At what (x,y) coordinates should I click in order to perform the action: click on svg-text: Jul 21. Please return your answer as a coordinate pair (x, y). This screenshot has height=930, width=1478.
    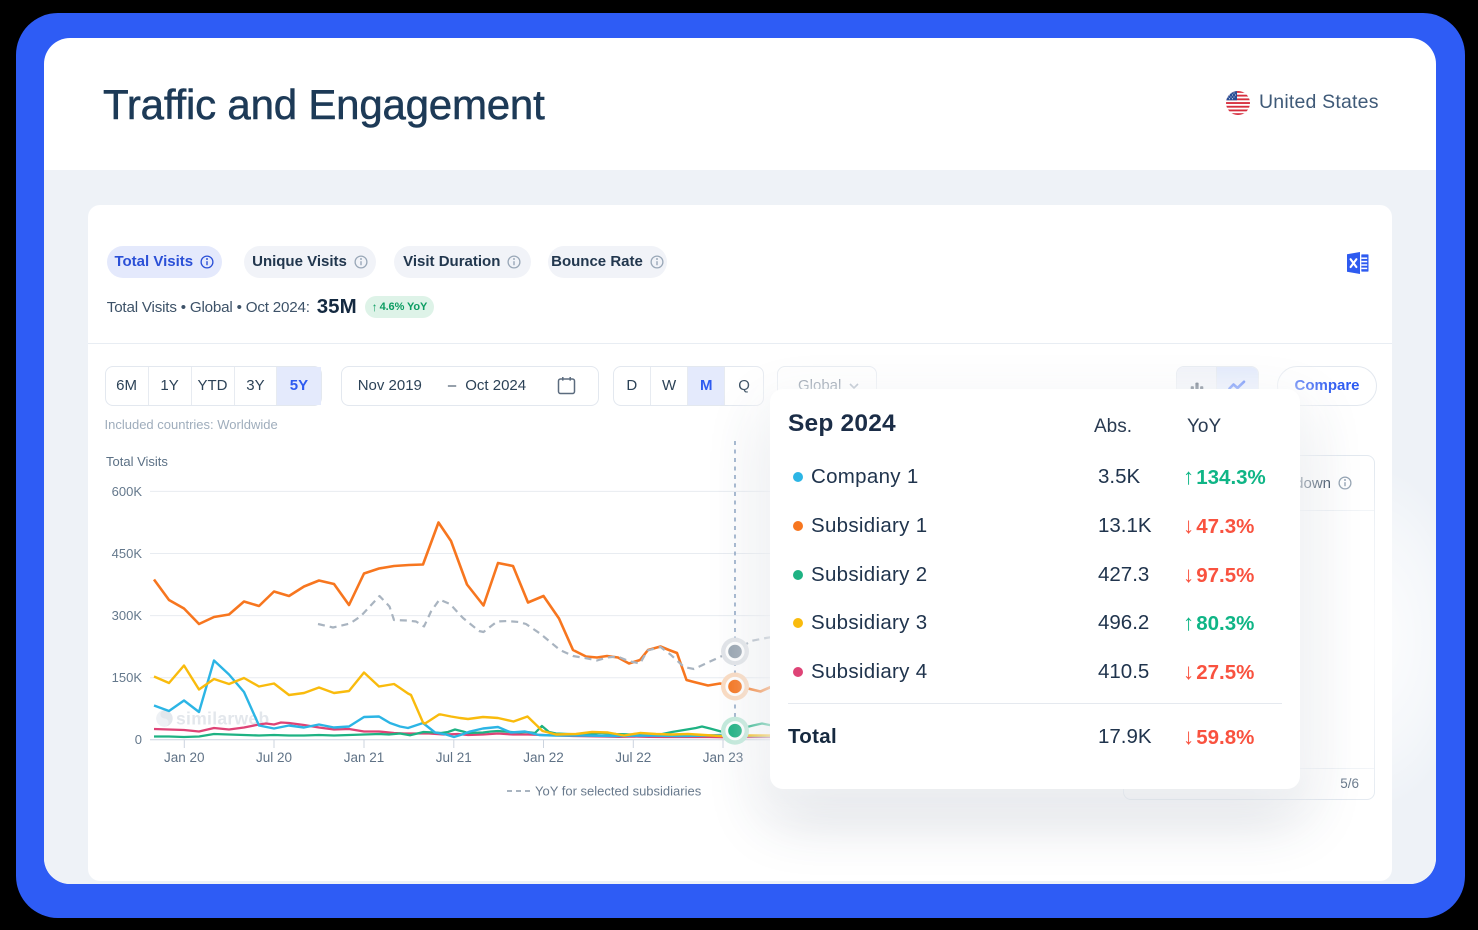
    Looking at the image, I should click on (454, 757).